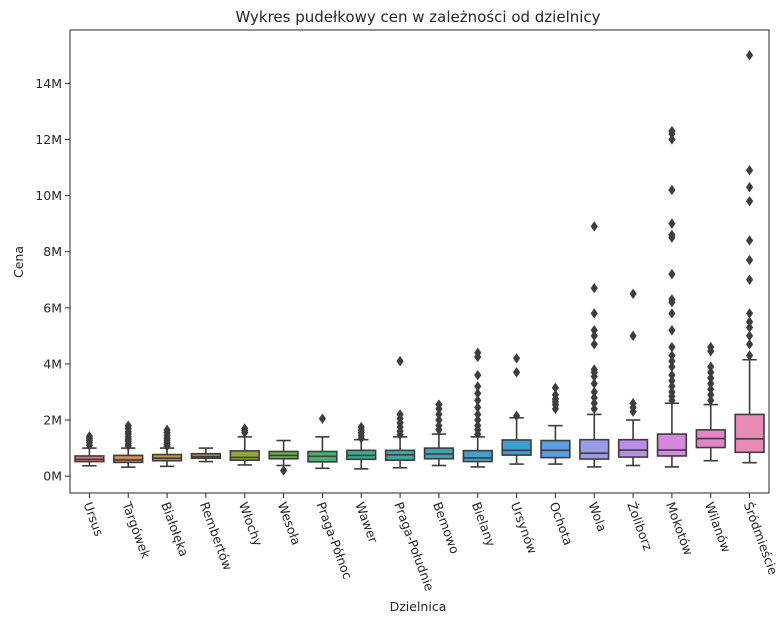  Describe the element at coordinates (366, 523) in the screenshot. I see `x-tick-label: Wawer` at that location.